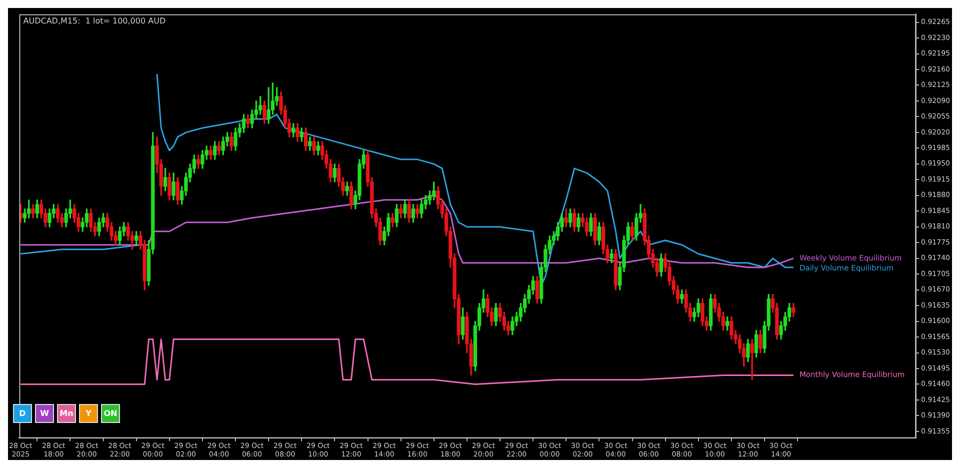 This screenshot has width=960, height=468. Describe the element at coordinates (44, 413) in the screenshot. I see `toggle-button: W` at that location.